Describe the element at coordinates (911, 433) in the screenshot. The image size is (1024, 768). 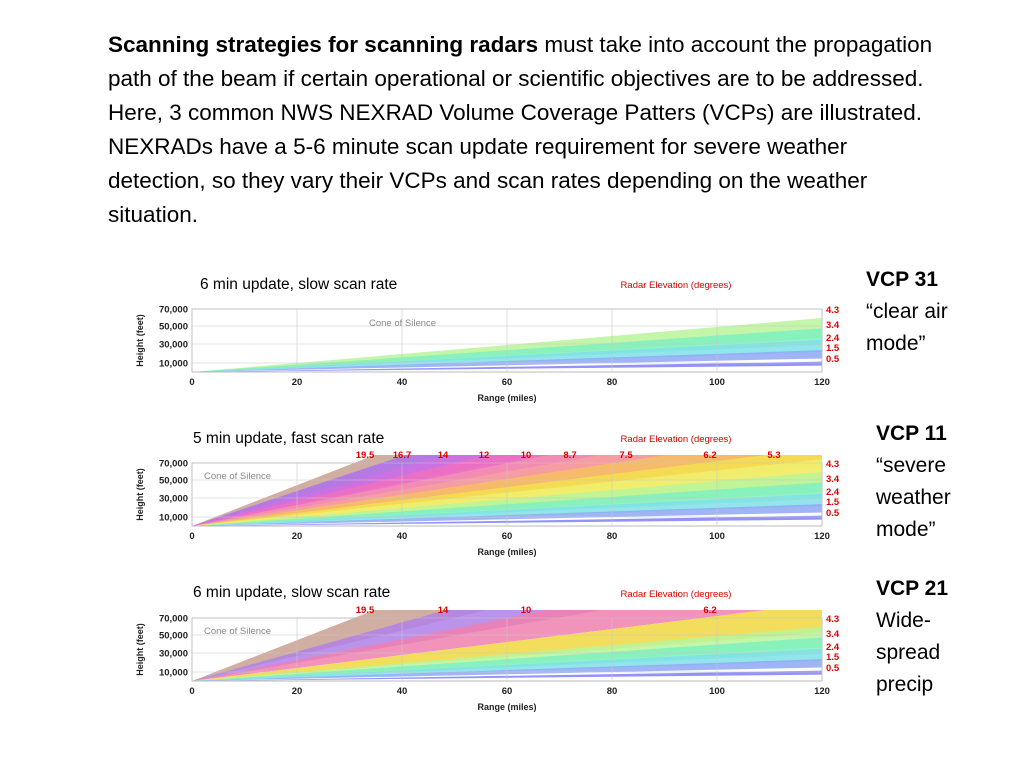
I see `panel-2-vcp-name: VCP 11` at that location.